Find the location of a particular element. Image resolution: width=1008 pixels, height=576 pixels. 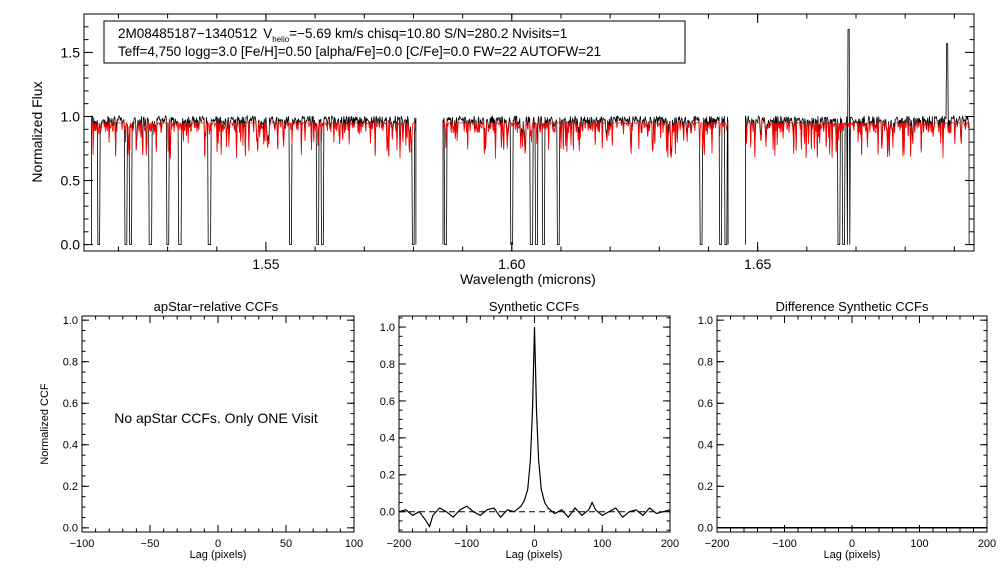

apstar-ccf-ylabel: Normalized CCF is located at coordinates (45, 424).